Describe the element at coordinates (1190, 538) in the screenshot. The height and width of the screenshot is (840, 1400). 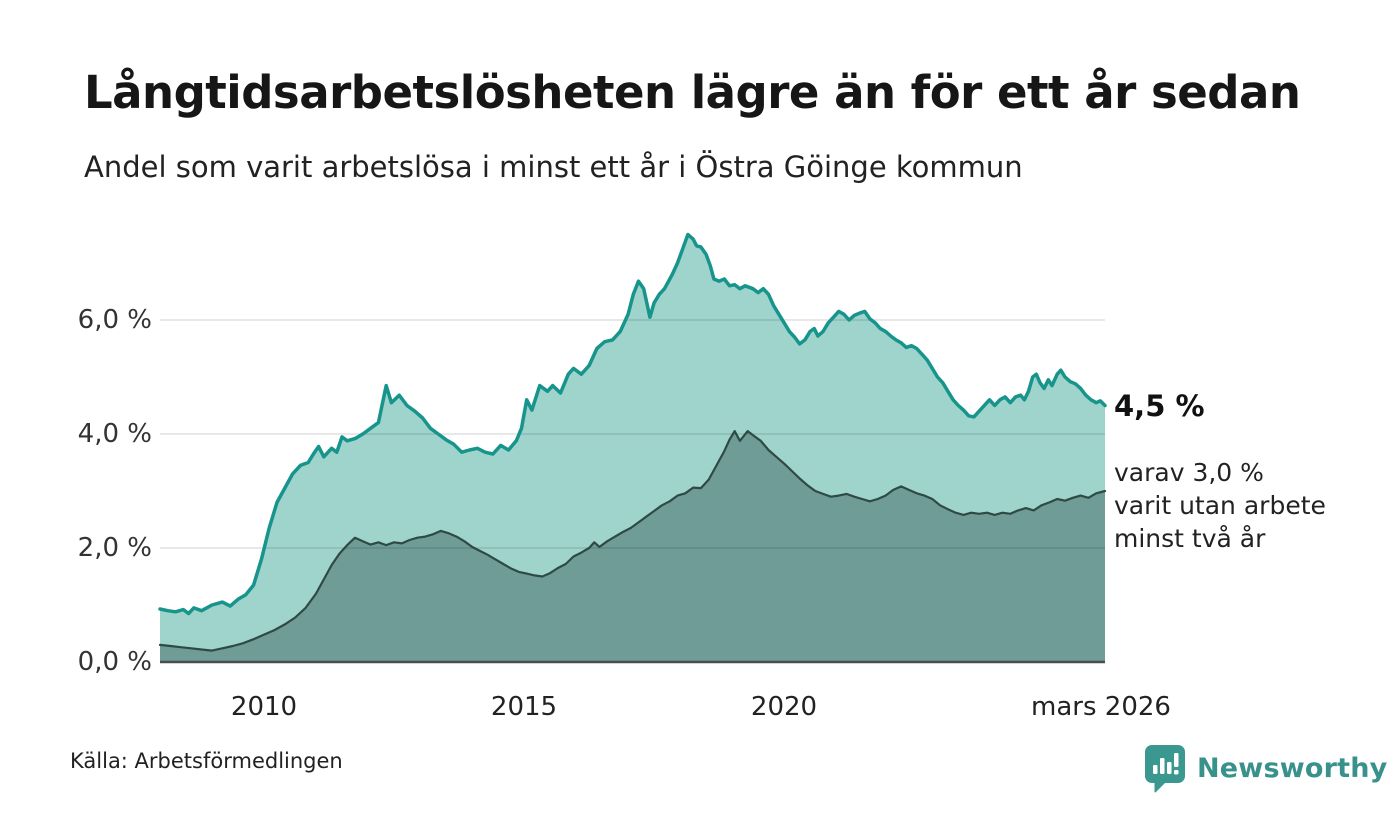
I see `detail-line-3: minst två år` at that location.